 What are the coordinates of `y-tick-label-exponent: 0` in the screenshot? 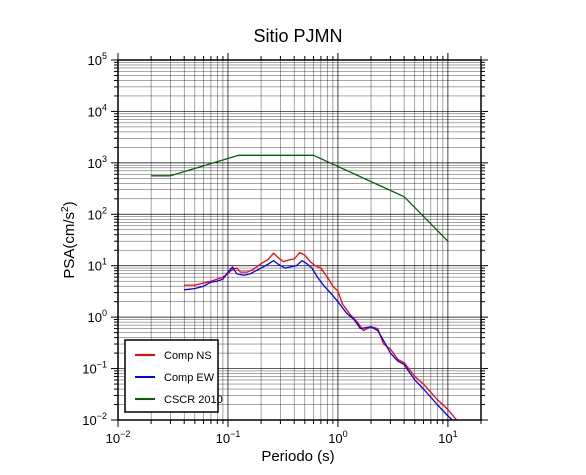 It's located at (104, 313).